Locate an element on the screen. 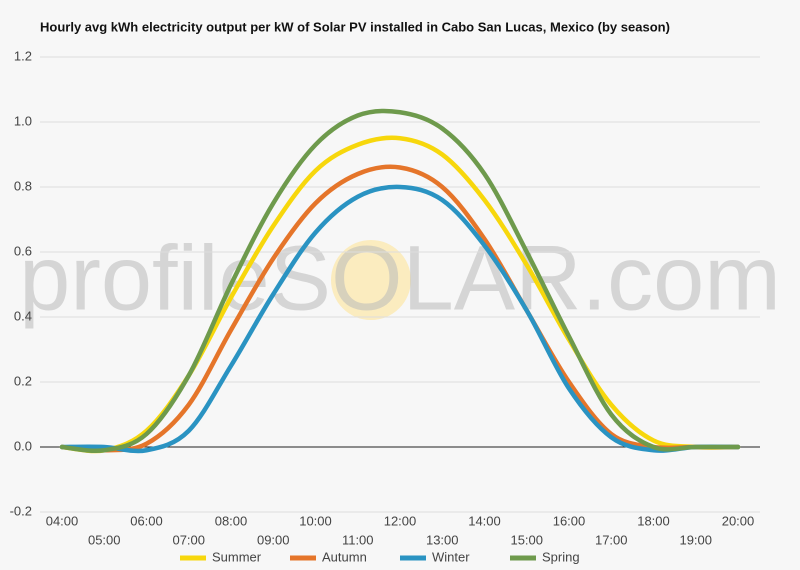 The height and width of the screenshot is (570, 800). legend-label: Spring is located at coordinates (561, 556).